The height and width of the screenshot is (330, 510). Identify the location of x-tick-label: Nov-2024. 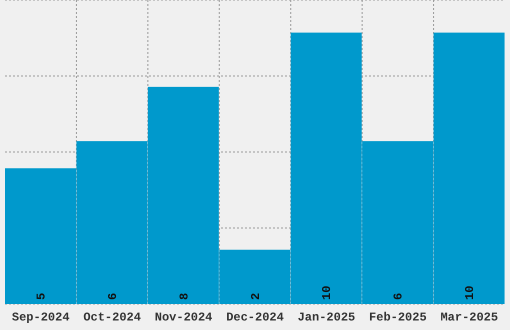
(183, 317).